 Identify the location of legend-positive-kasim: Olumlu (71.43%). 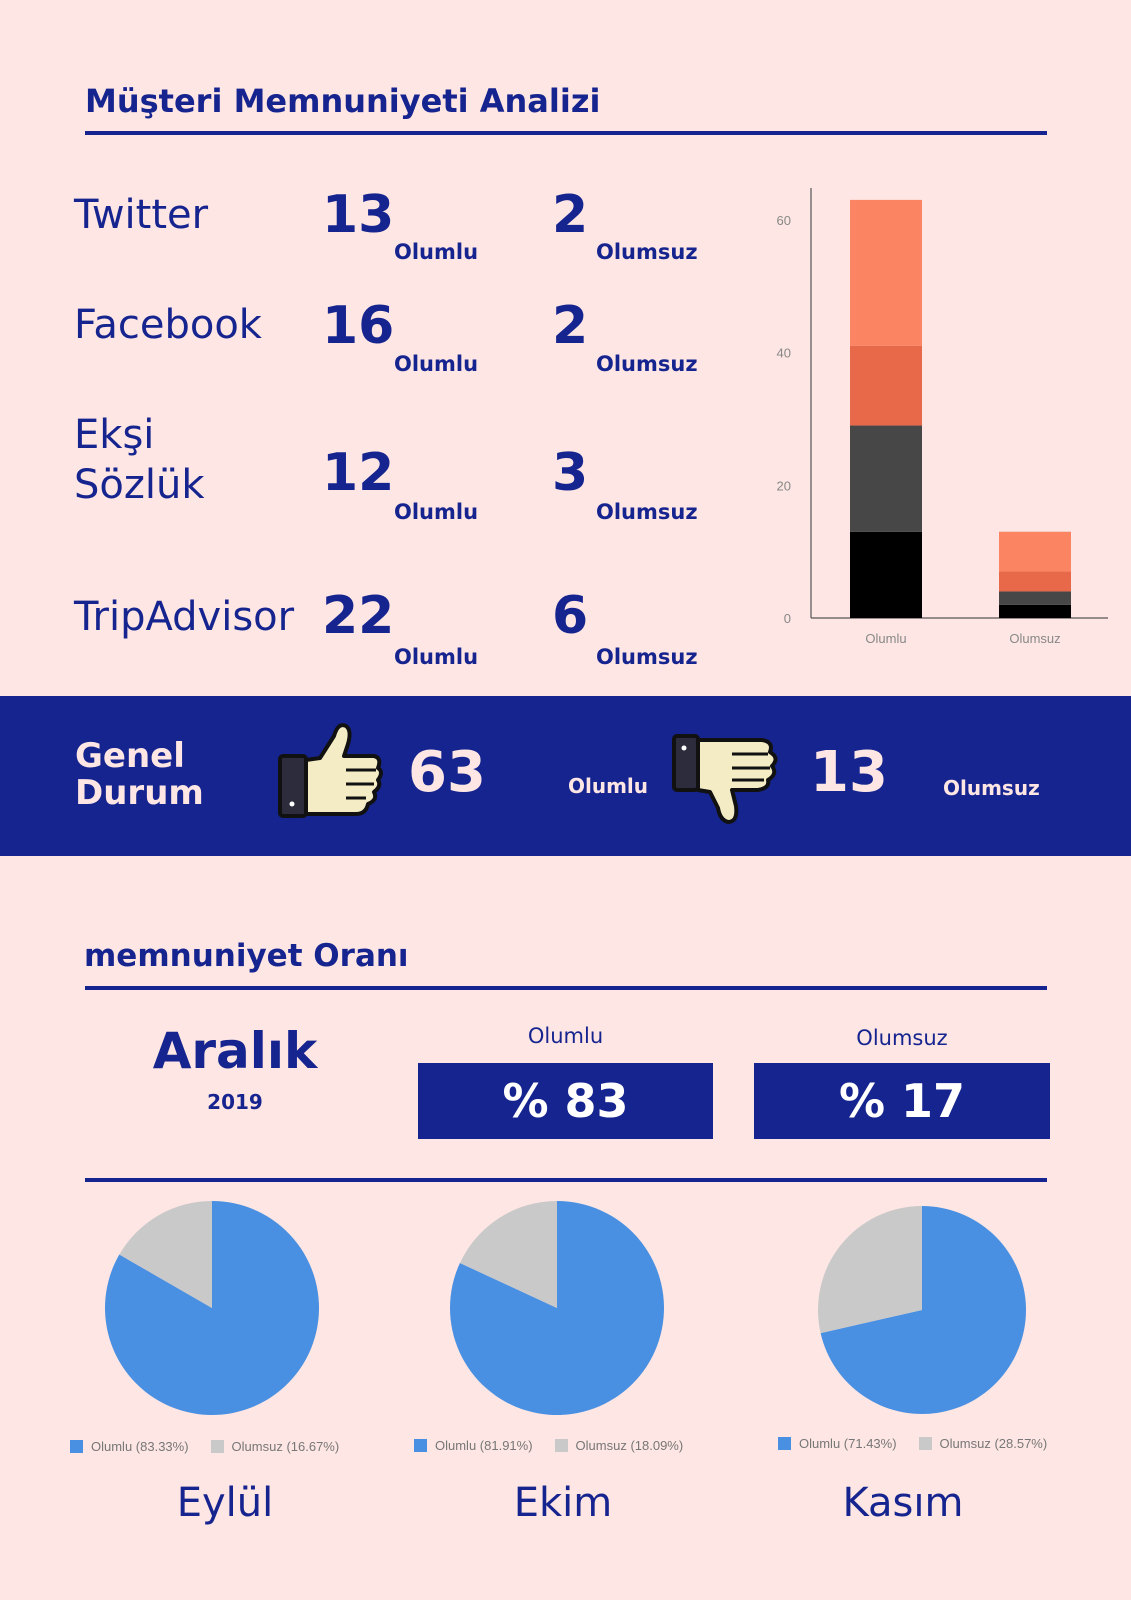
(848, 1443).